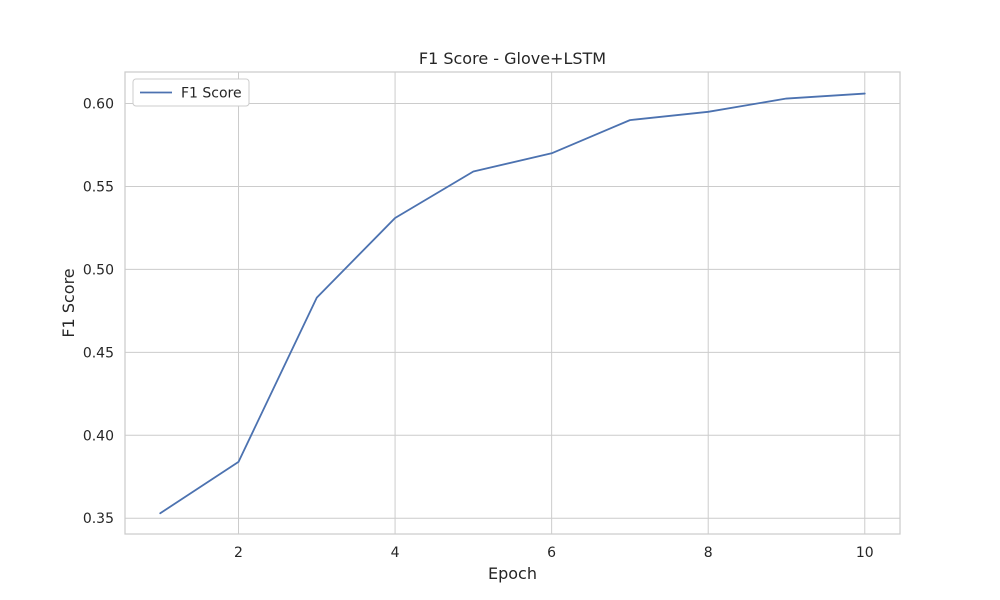 The width and height of the screenshot is (1000, 600). Describe the element at coordinates (395, 553) in the screenshot. I see `x-tick-label: 4` at that location.